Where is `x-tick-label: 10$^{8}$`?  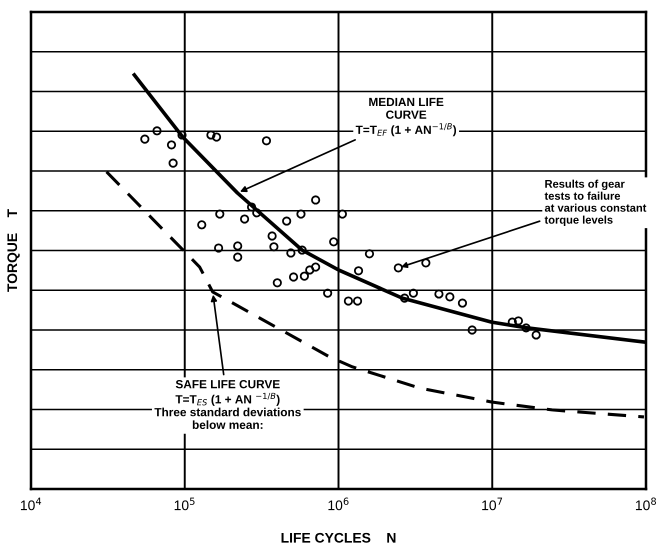 x-tick-label: 10$^{8}$ is located at coordinates (646, 504).